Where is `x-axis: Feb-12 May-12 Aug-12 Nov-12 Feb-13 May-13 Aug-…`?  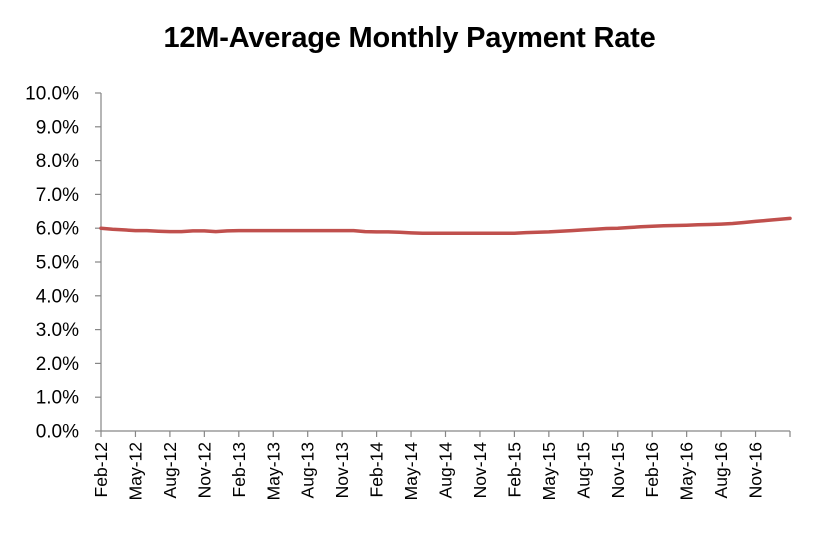
x-axis: Feb-12 May-12 Aug-12 Nov-12 Feb-13 May-13 Aug-… is located at coordinates (441, 465).